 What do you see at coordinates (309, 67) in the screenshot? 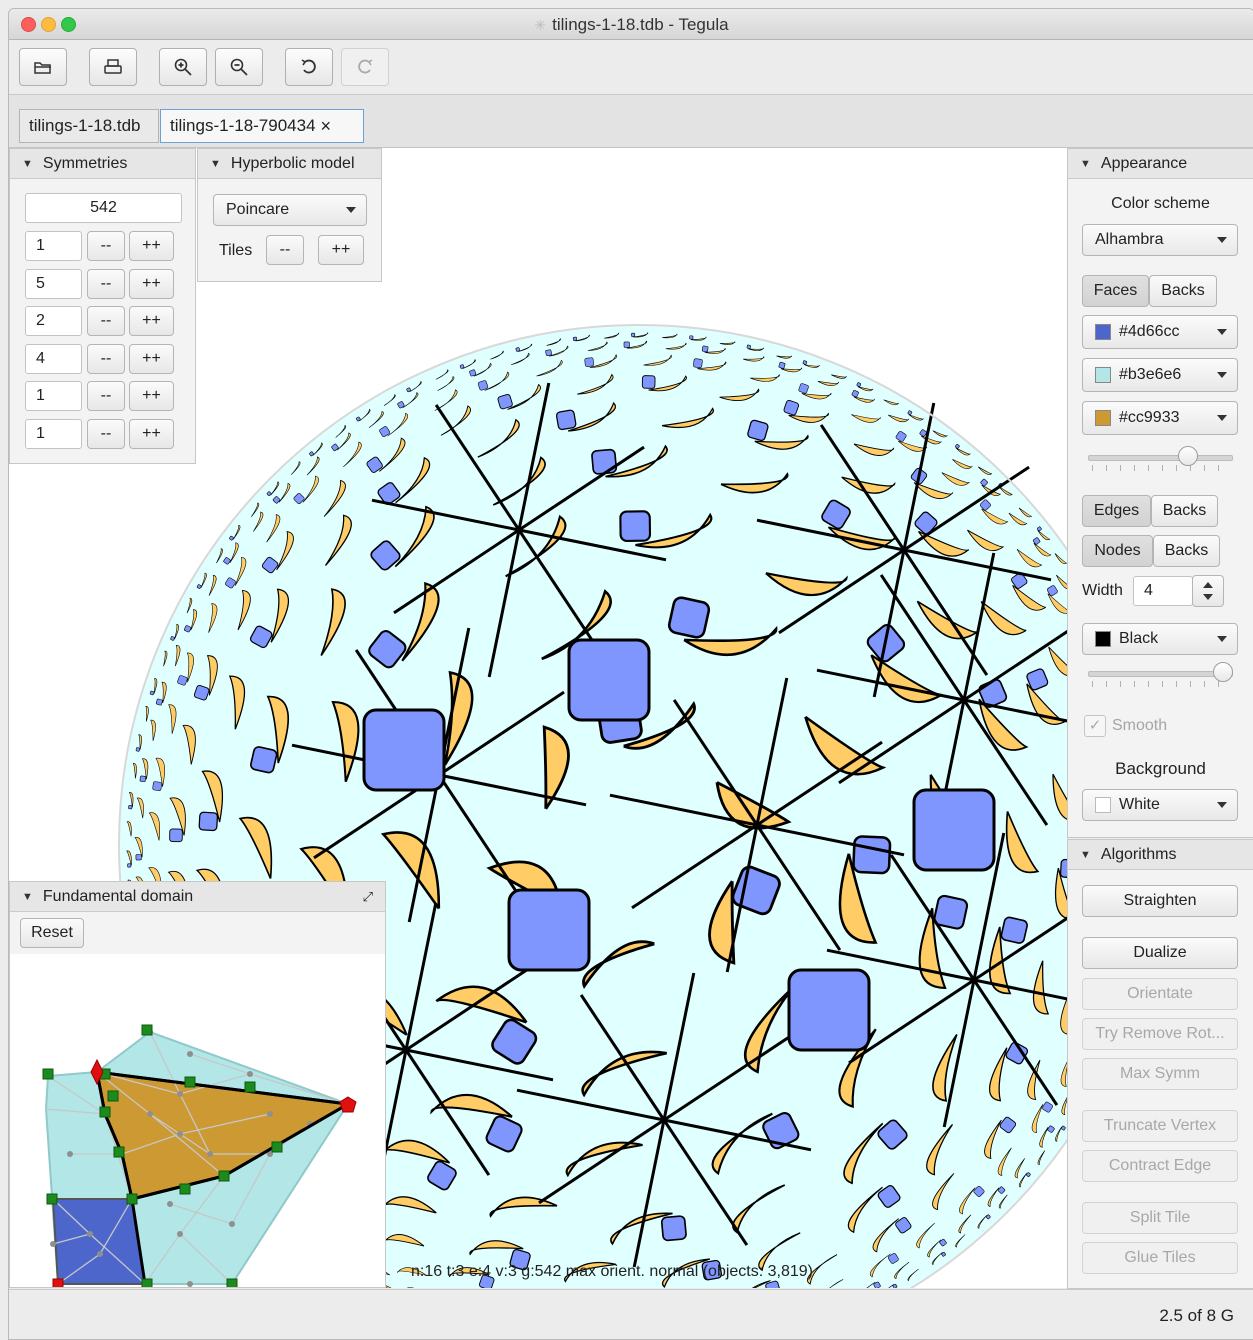
I see `undo-button` at bounding box center [309, 67].